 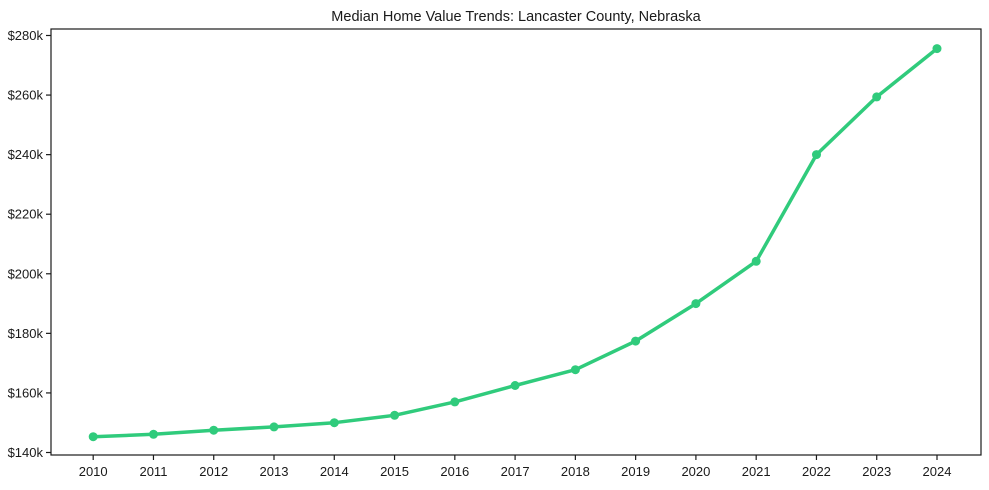 What do you see at coordinates (454, 471) in the screenshot?
I see `x-tick-label: 2016` at bounding box center [454, 471].